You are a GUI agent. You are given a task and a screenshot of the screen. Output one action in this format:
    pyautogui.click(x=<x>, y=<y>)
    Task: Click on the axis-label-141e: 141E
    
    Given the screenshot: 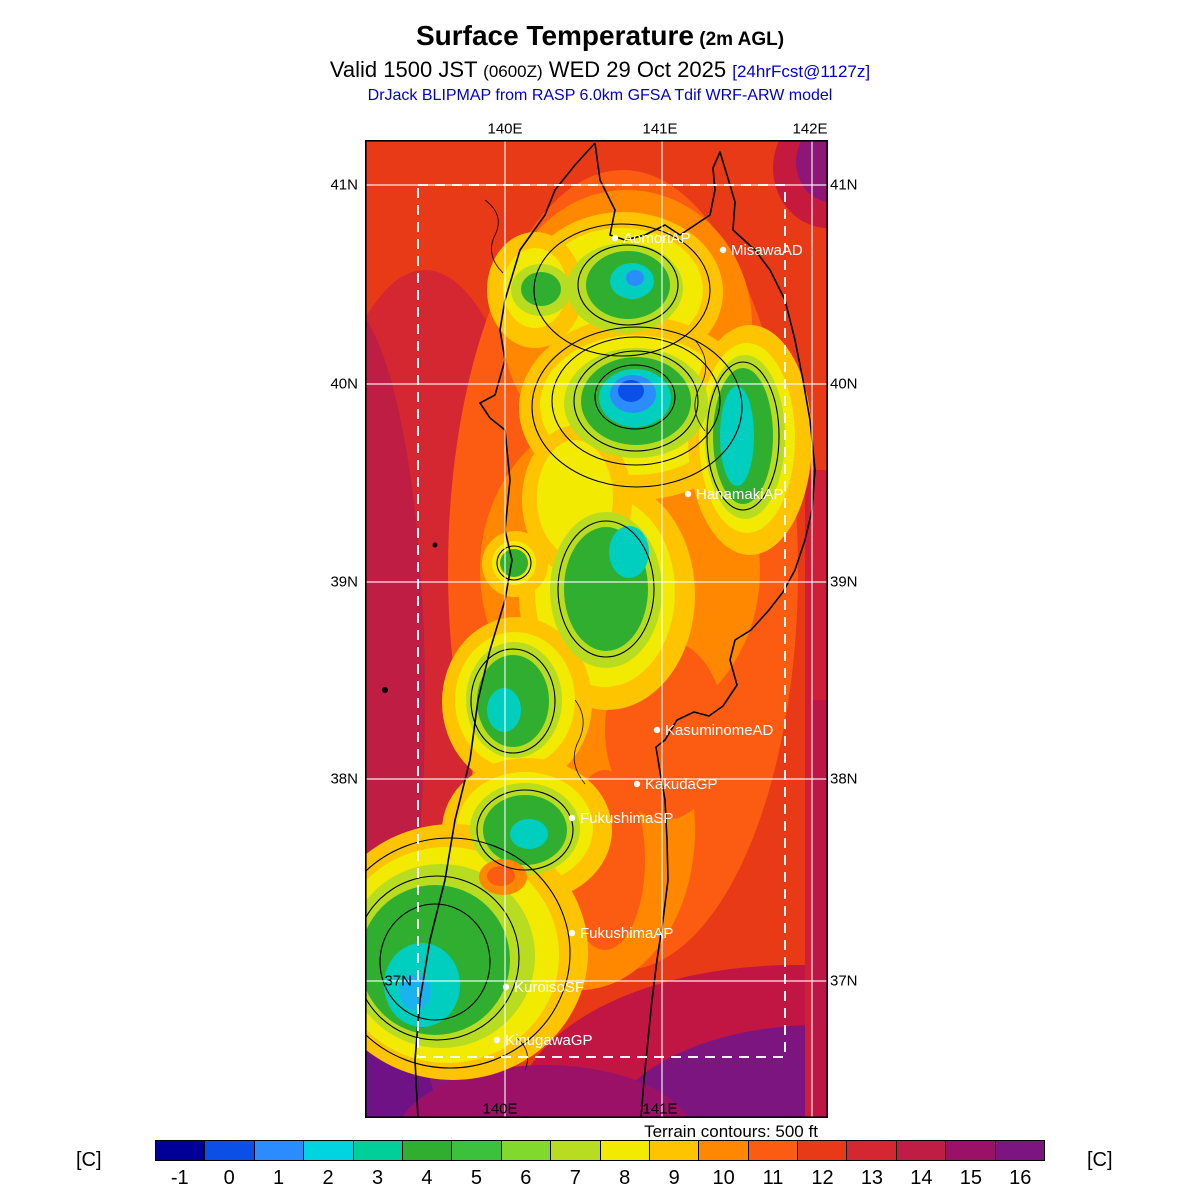 What is the action you would take?
    pyautogui.click(x=660, y=129)
    